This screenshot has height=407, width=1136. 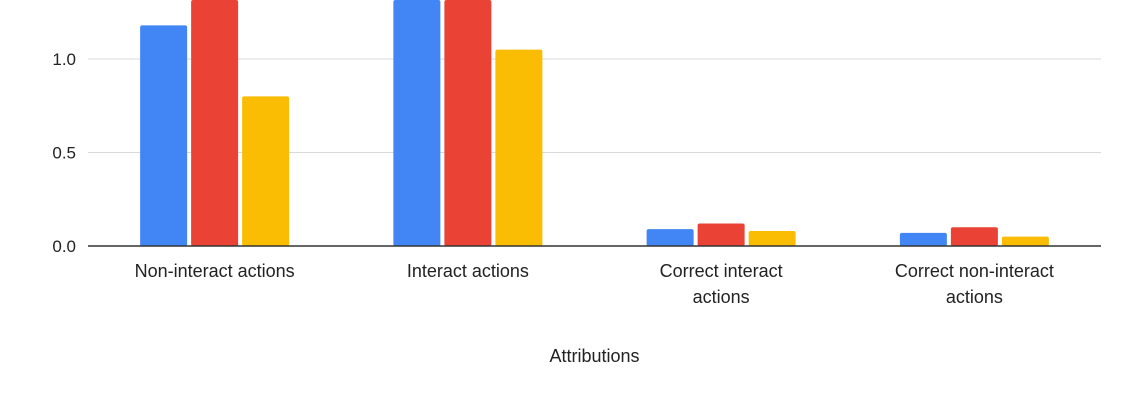 What do you see at coordinates (594, 356) in the screenshot?
I see `x-axis-title: Attributions` at bounding box center [594, 356].